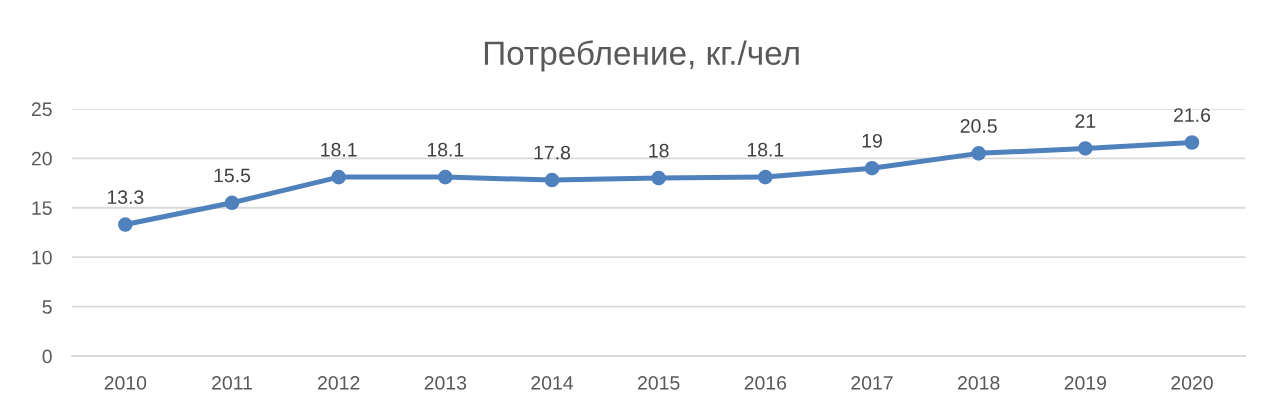  What do you see at coordinates (552, 152) in the screenshot?
I see `data-label: 17.8` at bounding box center [552, 152].